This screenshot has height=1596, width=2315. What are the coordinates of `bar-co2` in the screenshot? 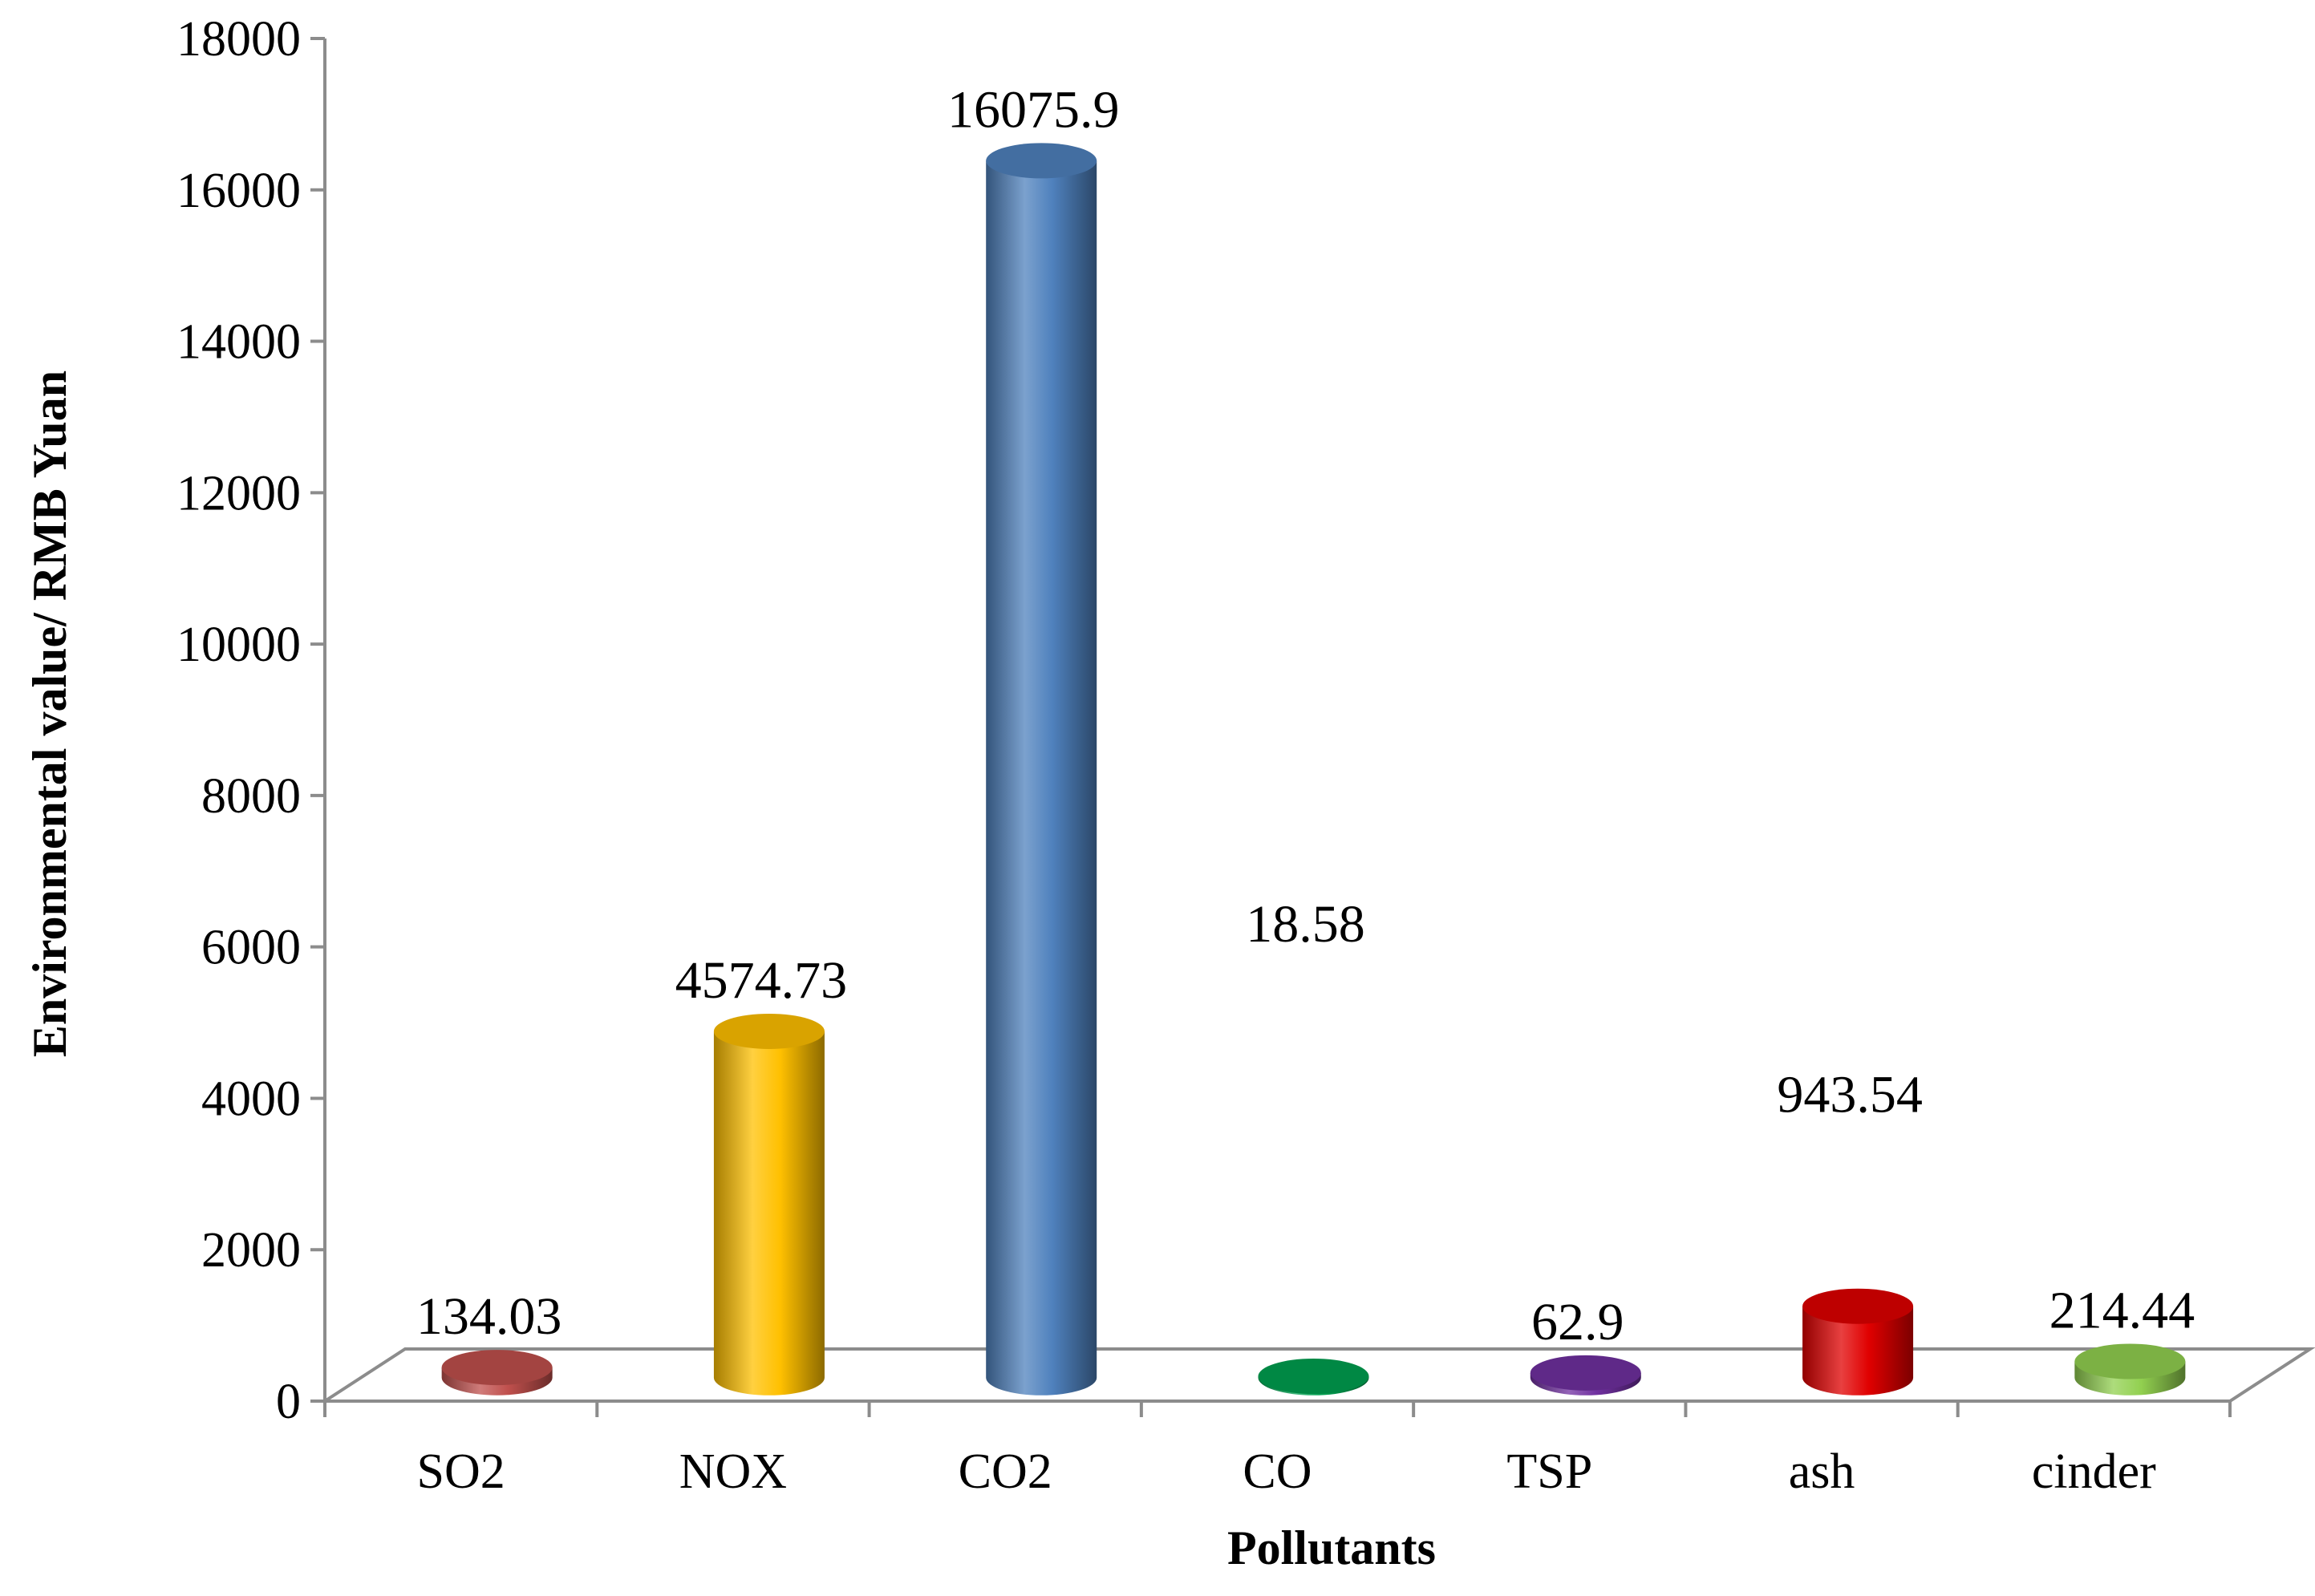 It's located at (1041, 769).